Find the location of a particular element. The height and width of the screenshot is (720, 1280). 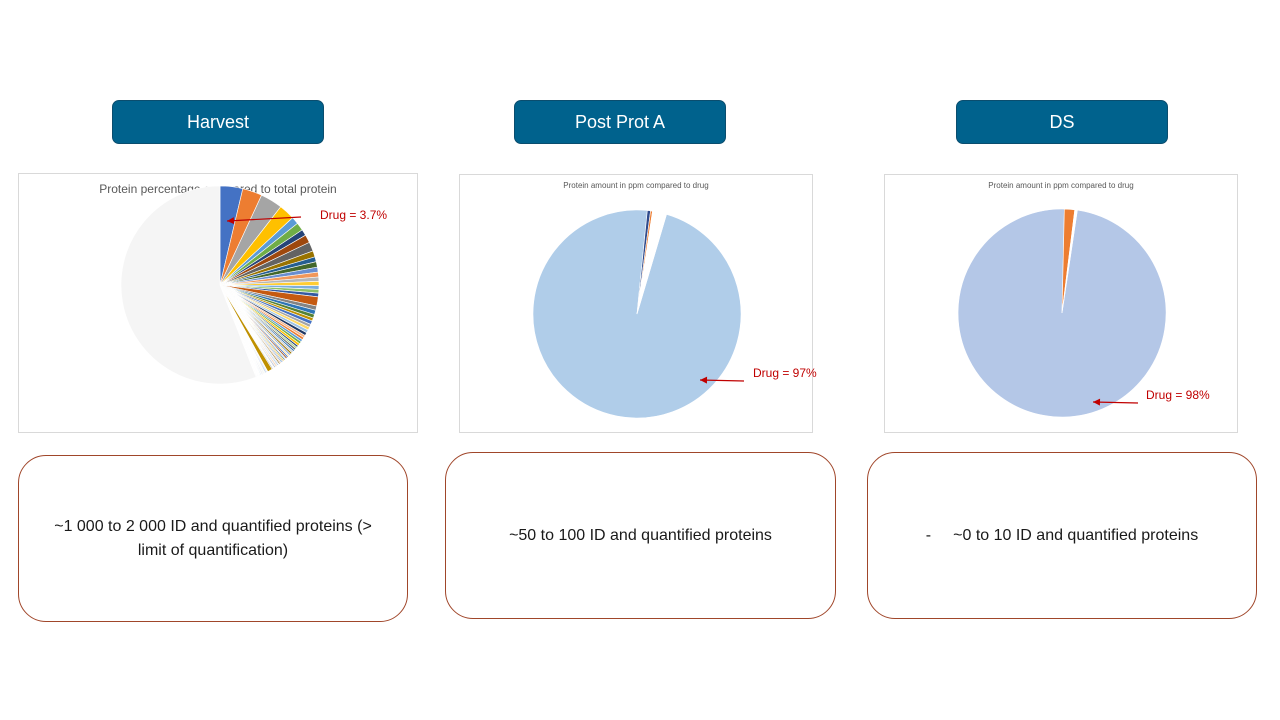

stage-label: Harvest is located at coordinates (217, 121).